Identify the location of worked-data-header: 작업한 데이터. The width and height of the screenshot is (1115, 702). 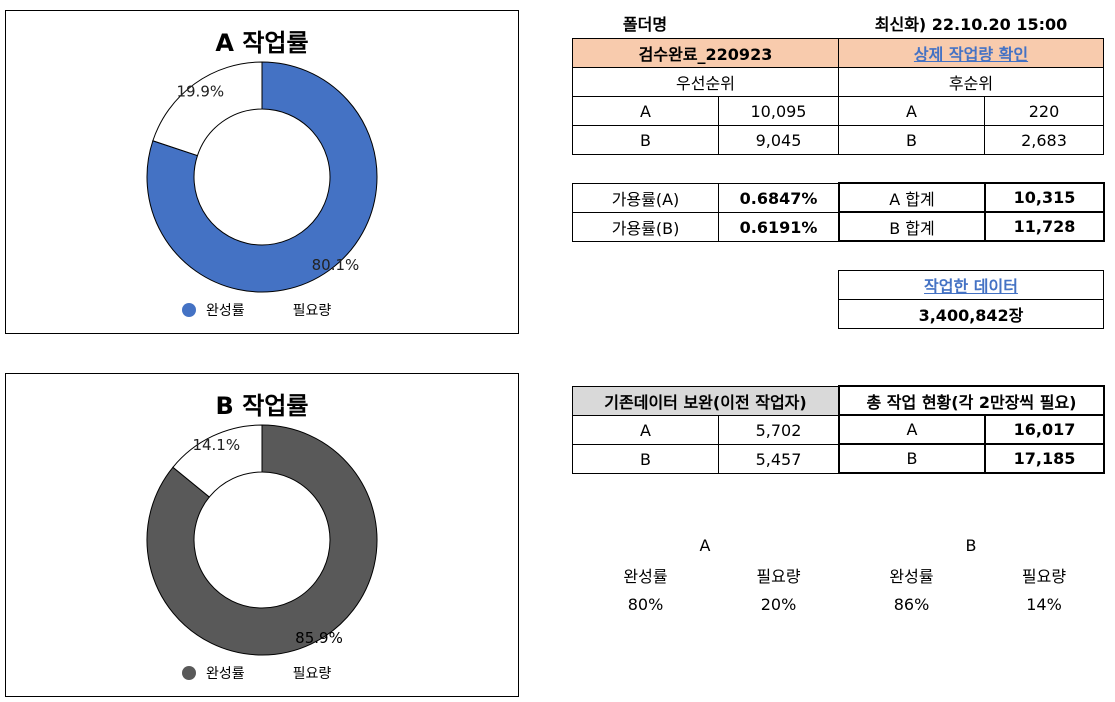
(971, 285).